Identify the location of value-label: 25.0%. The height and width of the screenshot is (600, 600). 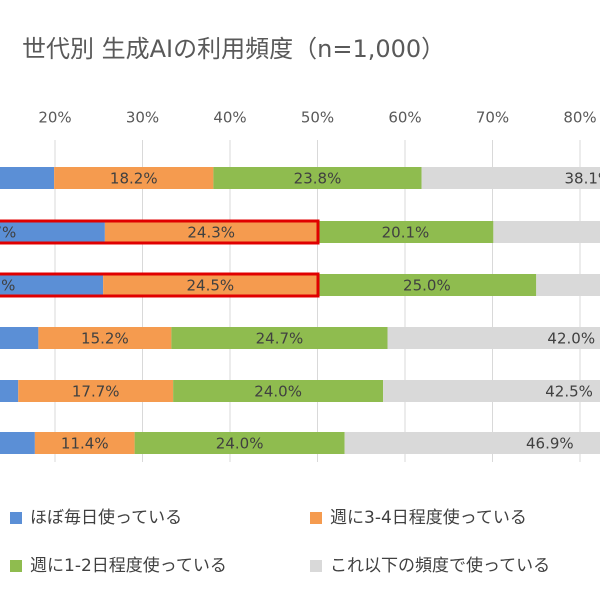
(427, 286).